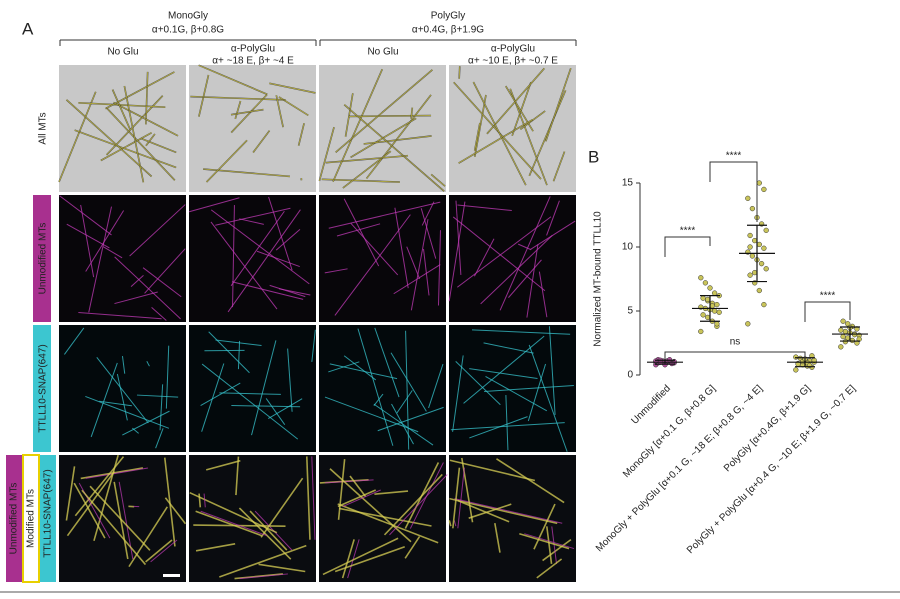 The width and height of the screenshot is (900, 599). What do you see at coordinates (513, 61) in the screenshot?
I see `column-detail: α+ ~10 E, β+ ~0.7 E` at bounding box center [513, 61].